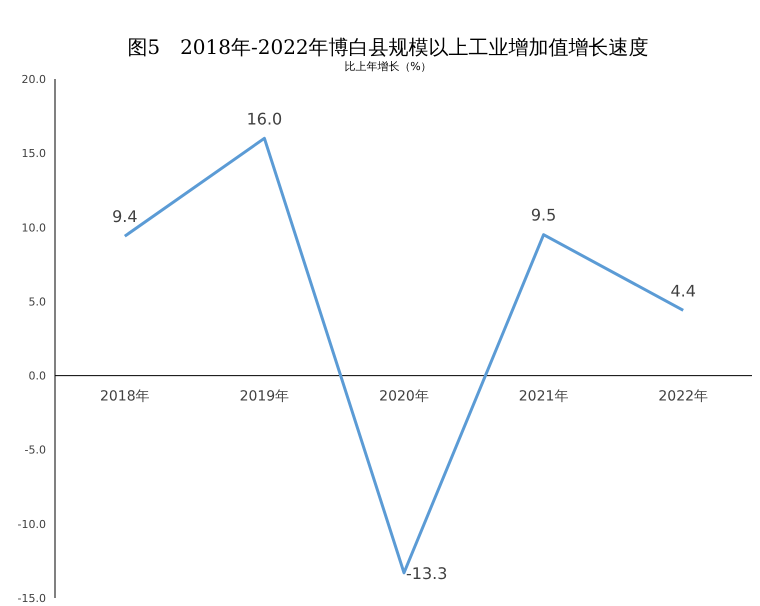 Image resolution: width=760 pixels, height=606 pixels. What do you see at coordinates (388, 66) in the screenshot?
I see `y-axis-title: 比上年增长（%）` at bounding box center [388, 66].